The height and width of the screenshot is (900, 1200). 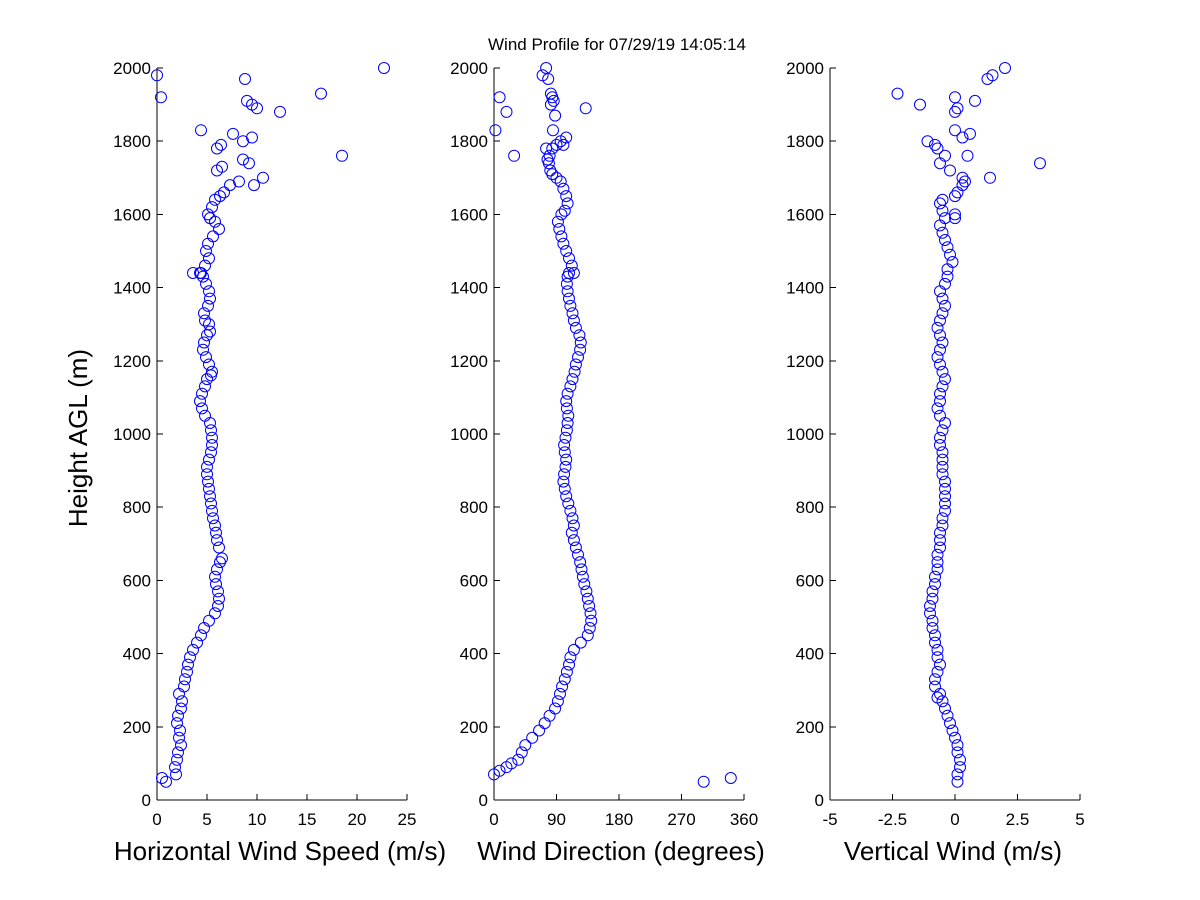 I want to click on x-tick-label: 15, so click(x=307, y=819).